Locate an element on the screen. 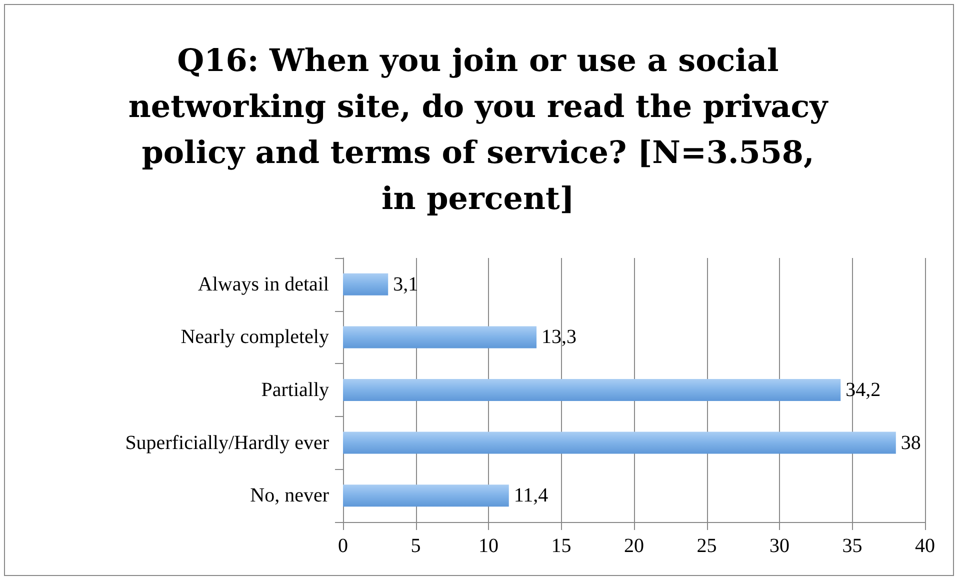 This screenshot has height=583, width=961. x-tick-label: 10 is located at coordinates (488, 546).